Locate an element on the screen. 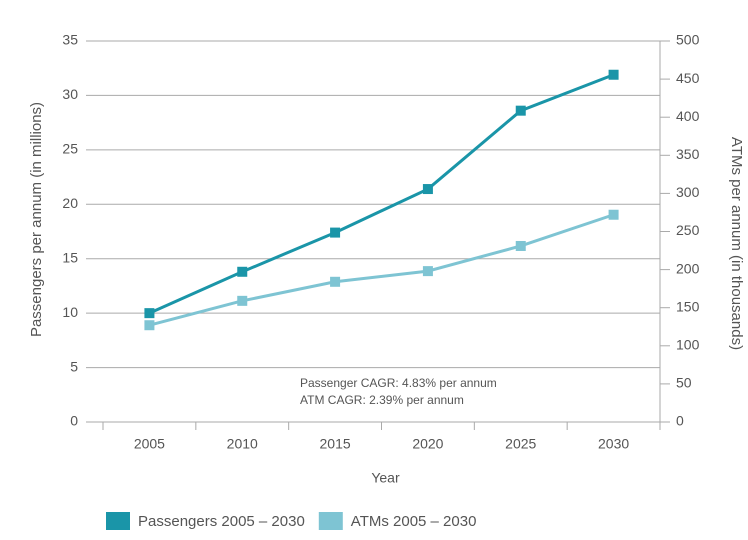 Image resolution: width=748 pixels, height=540 pixels. y2-tick-label: 500 is located at coordinates (688, 40).